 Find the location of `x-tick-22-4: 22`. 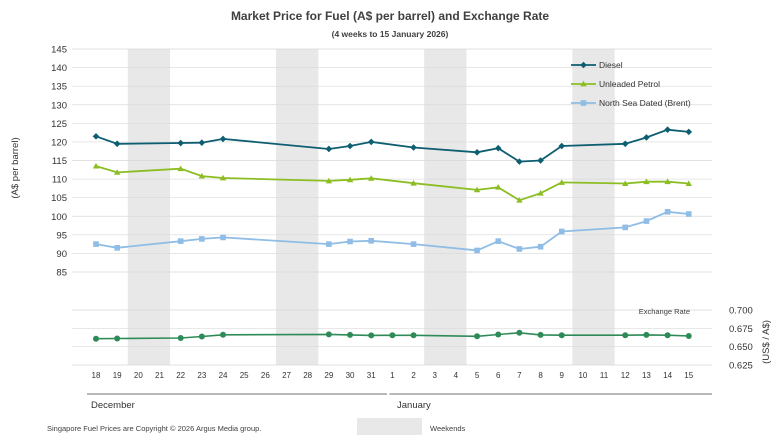

x-tick-22-4: 22 is located at coordinates (180, 375).